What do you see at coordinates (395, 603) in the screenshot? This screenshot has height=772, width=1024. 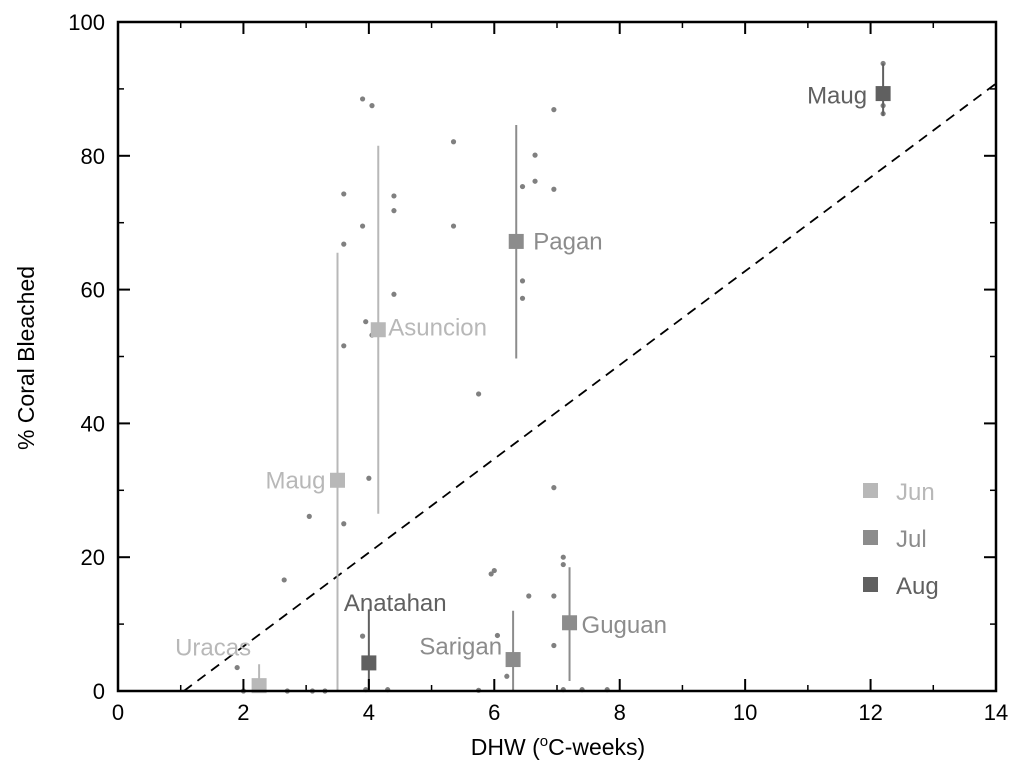 I see `site-label: Anatahan` at bounding box center [395, 603].